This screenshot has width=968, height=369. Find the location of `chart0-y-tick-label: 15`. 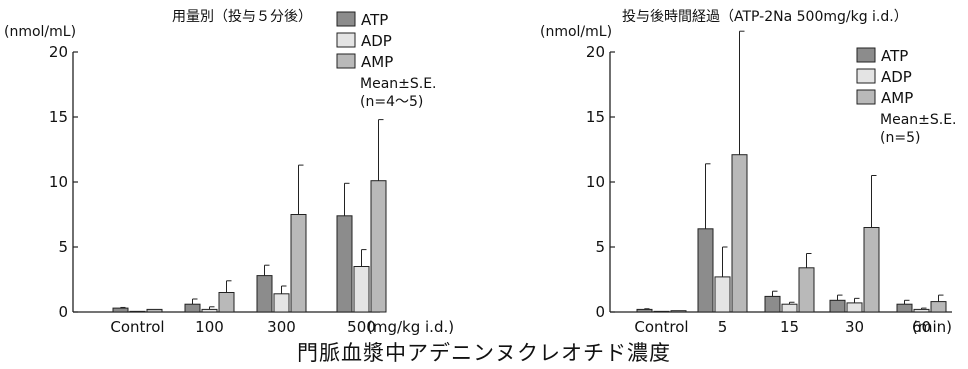

chart0-y-tick-label: 15 is located at coordinates (58, 117).